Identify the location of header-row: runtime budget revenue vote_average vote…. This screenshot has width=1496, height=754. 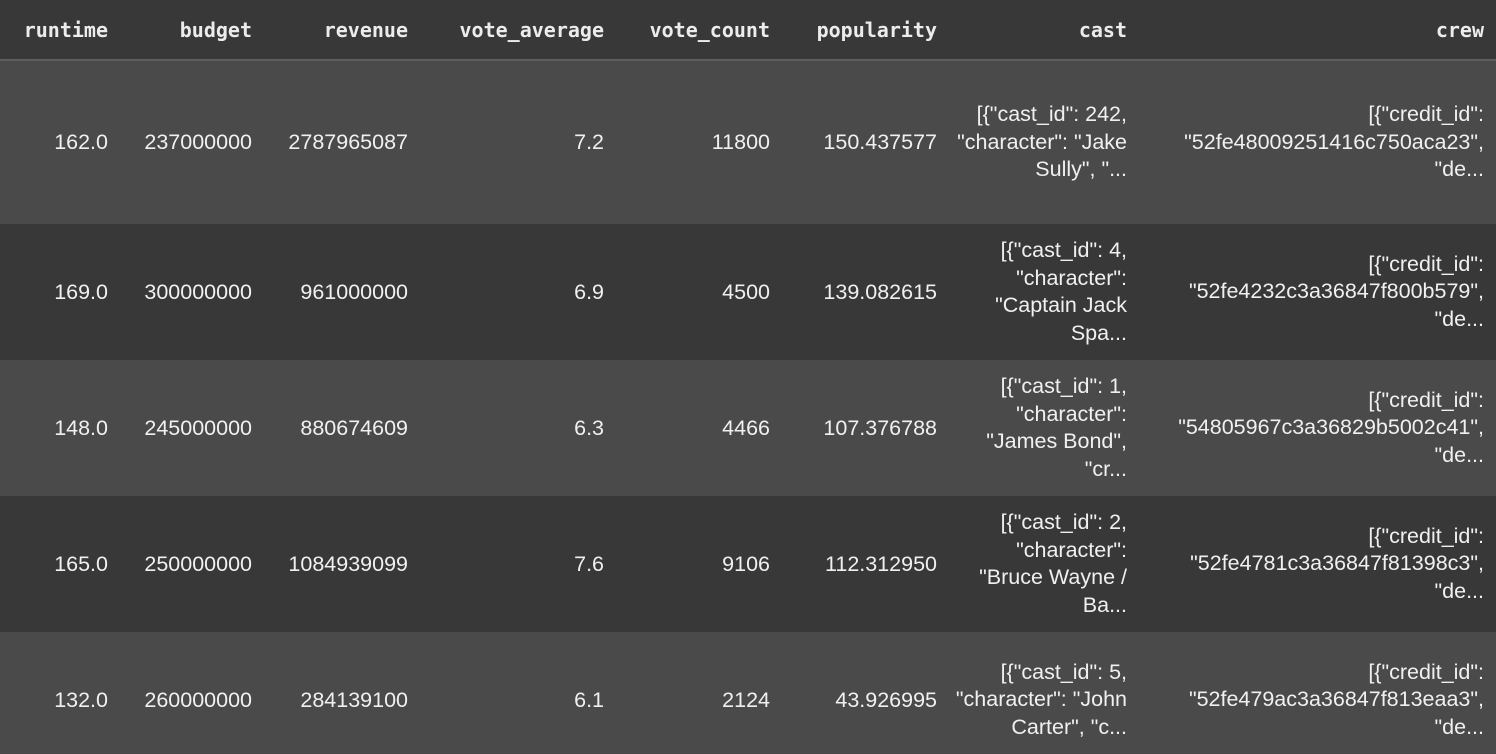
(748, 30).